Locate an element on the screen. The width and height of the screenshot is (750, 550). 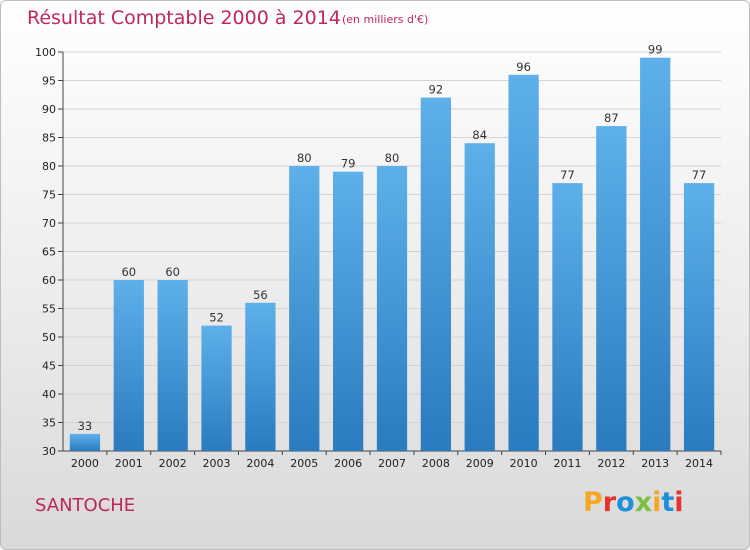
data-label: 52 is located at coordinates (216, 318).